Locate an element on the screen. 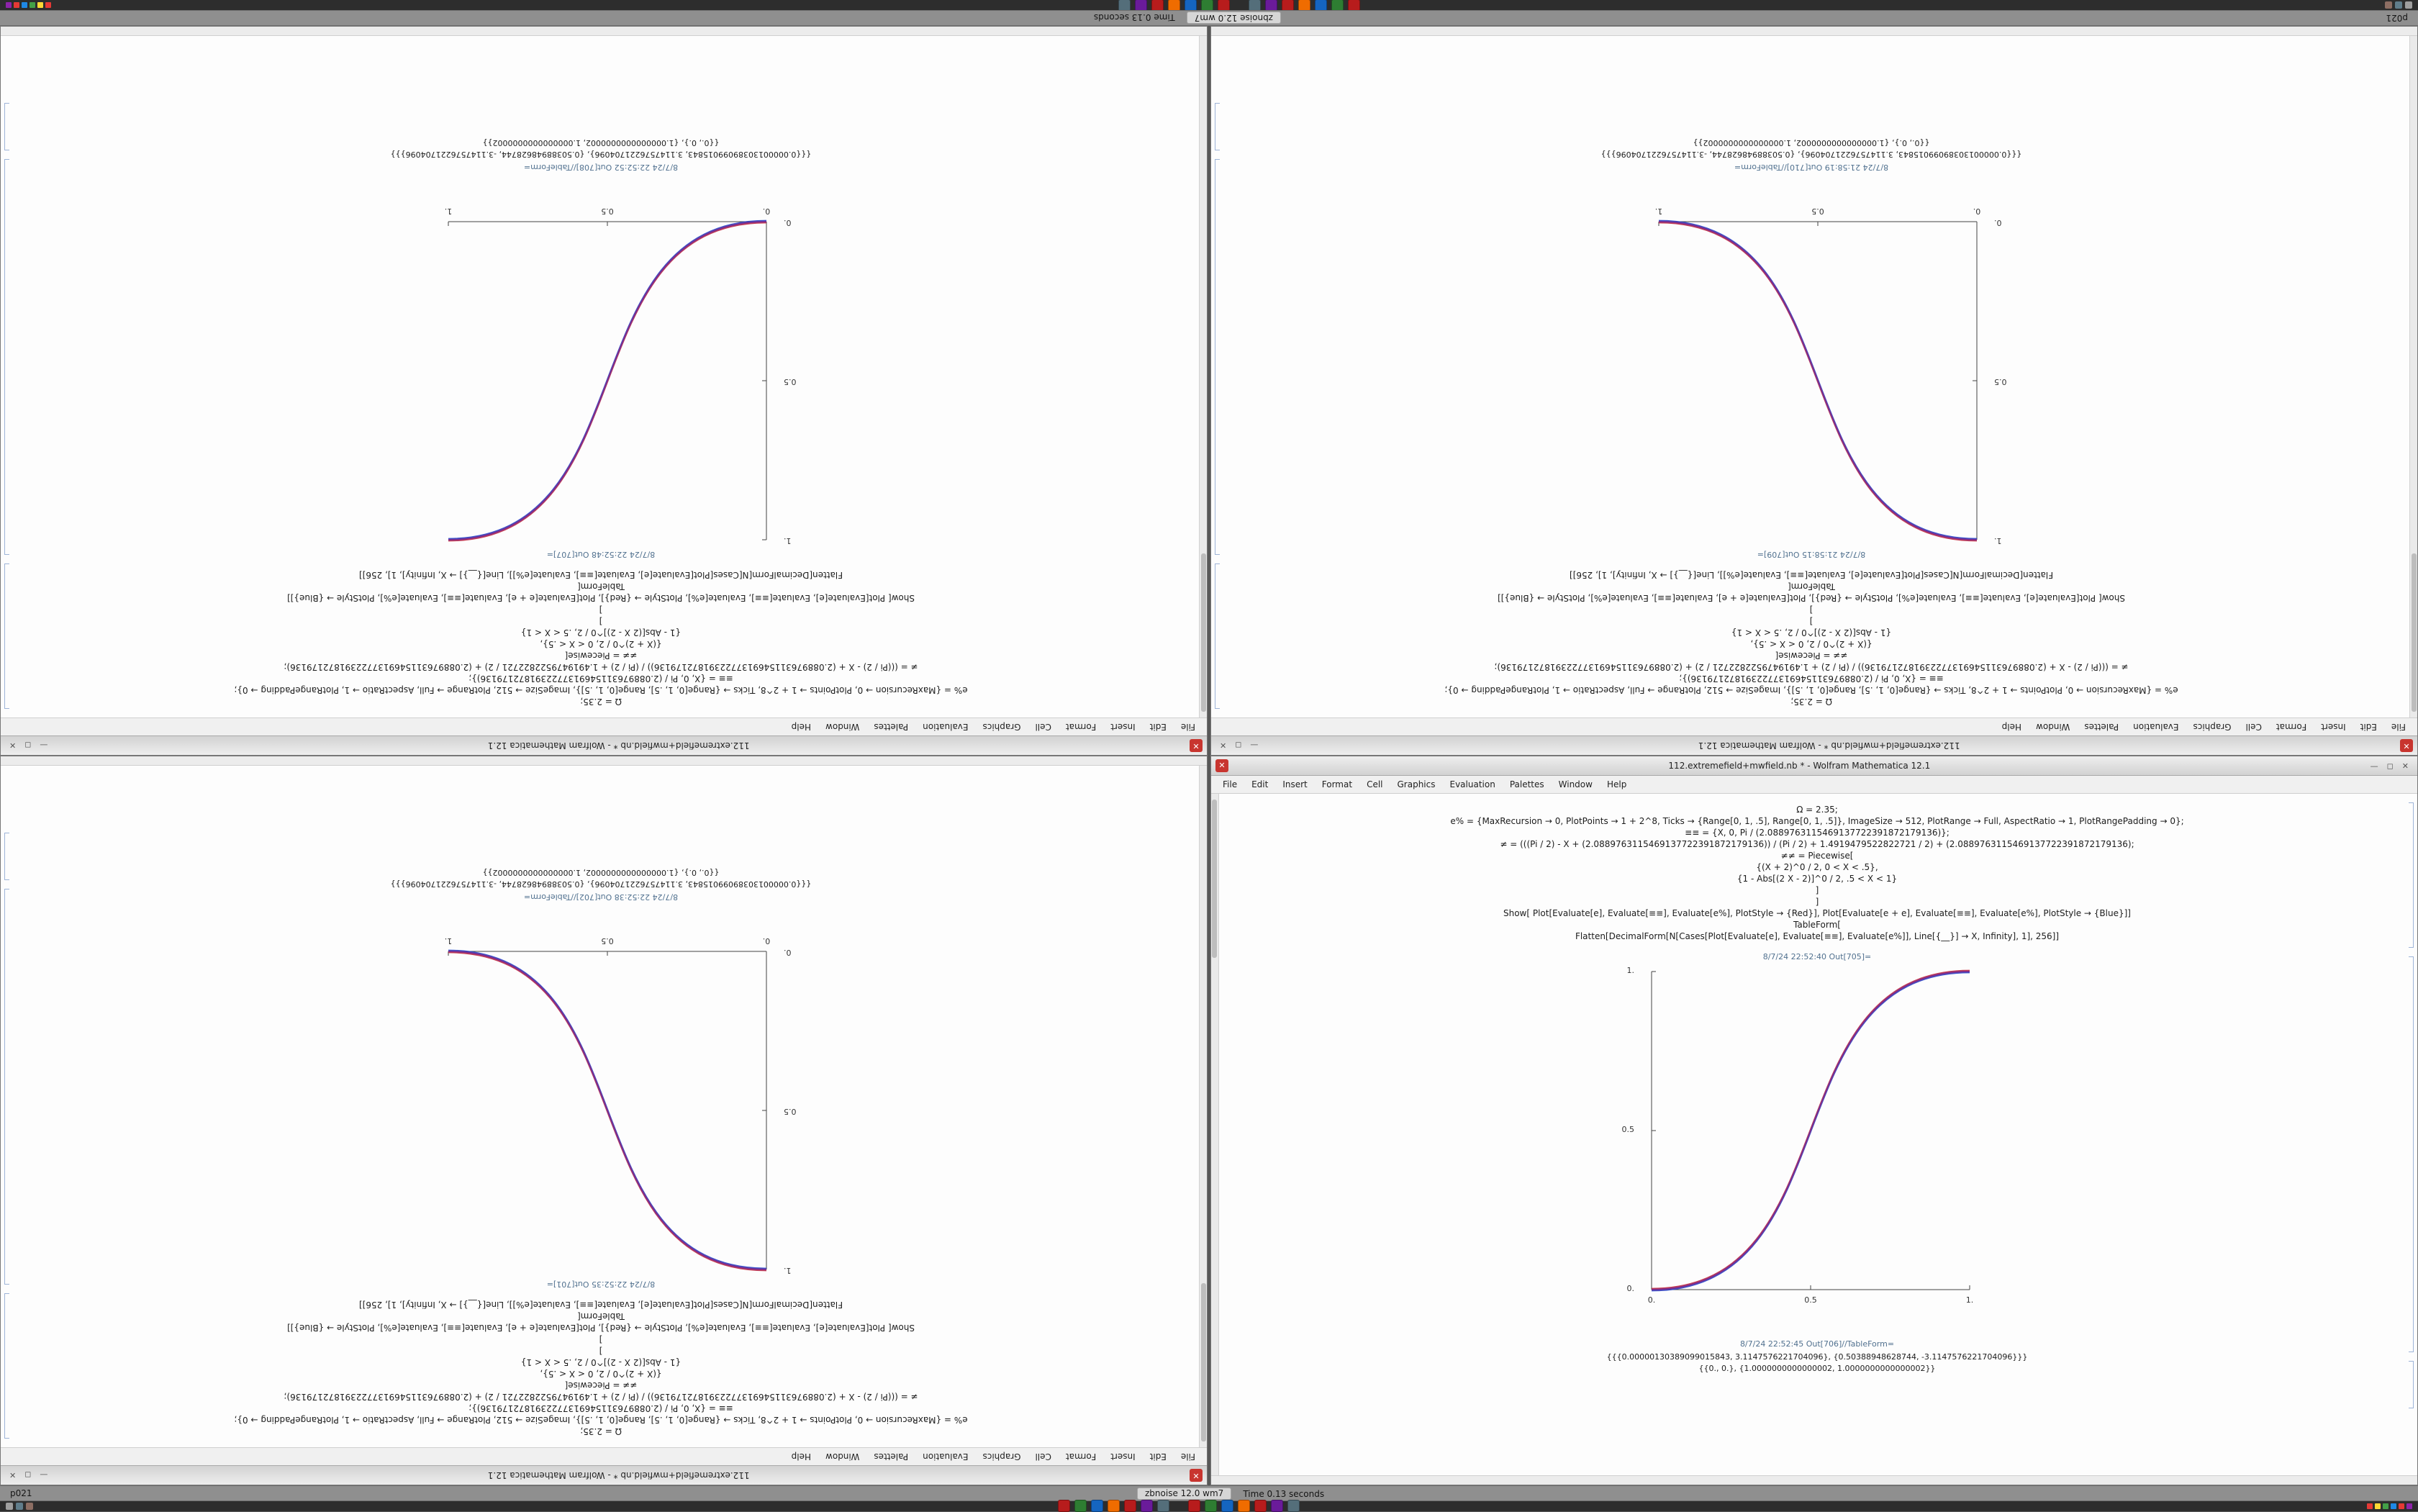 The width and height of the screenshot is (2418, 1512). menu-graphics: Graphics is located at coordinates (2212, 727).